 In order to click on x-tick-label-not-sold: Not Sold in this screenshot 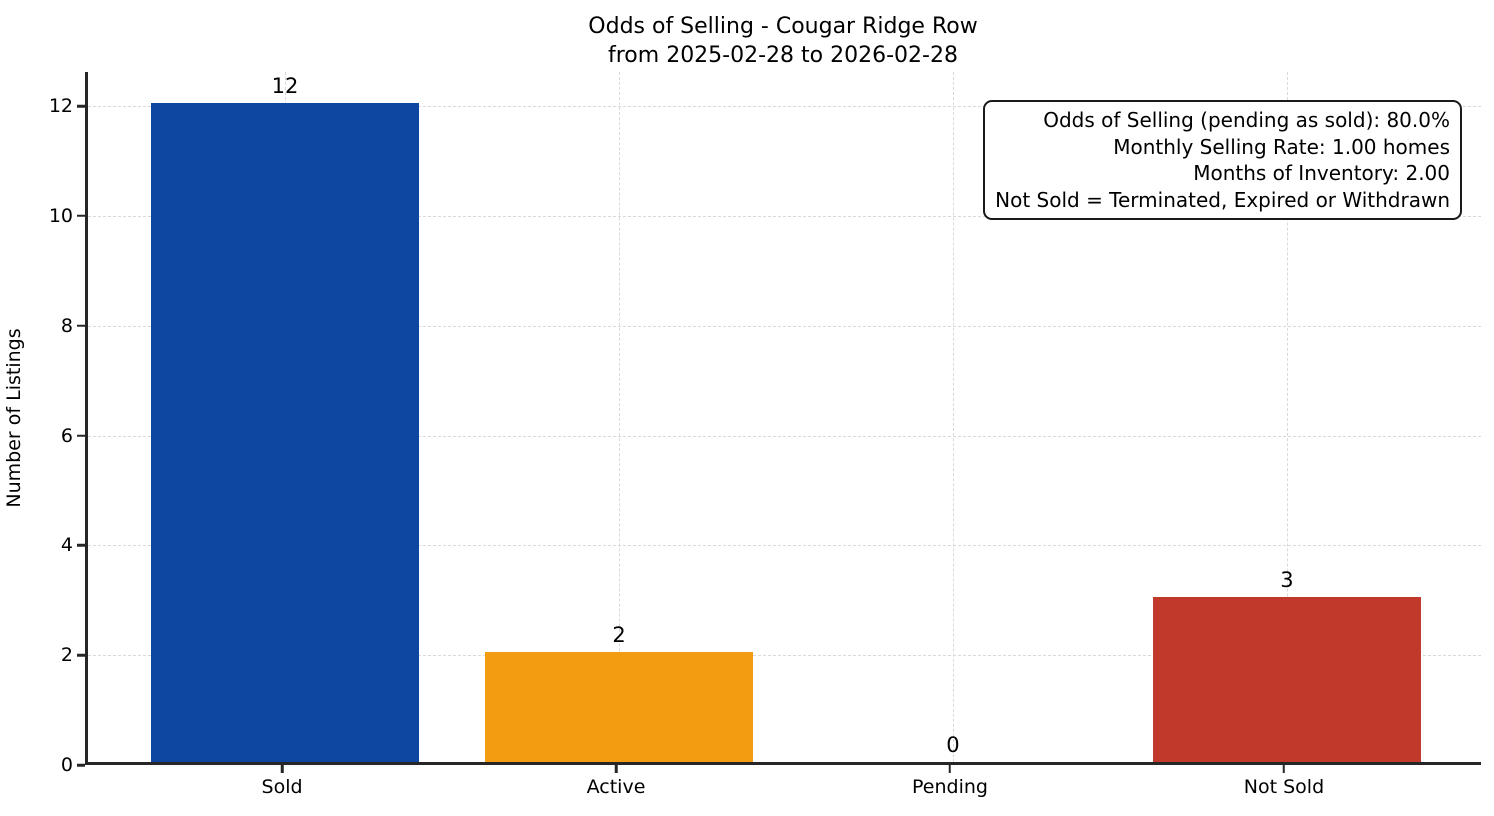, I will do `click(1284, 787)`.